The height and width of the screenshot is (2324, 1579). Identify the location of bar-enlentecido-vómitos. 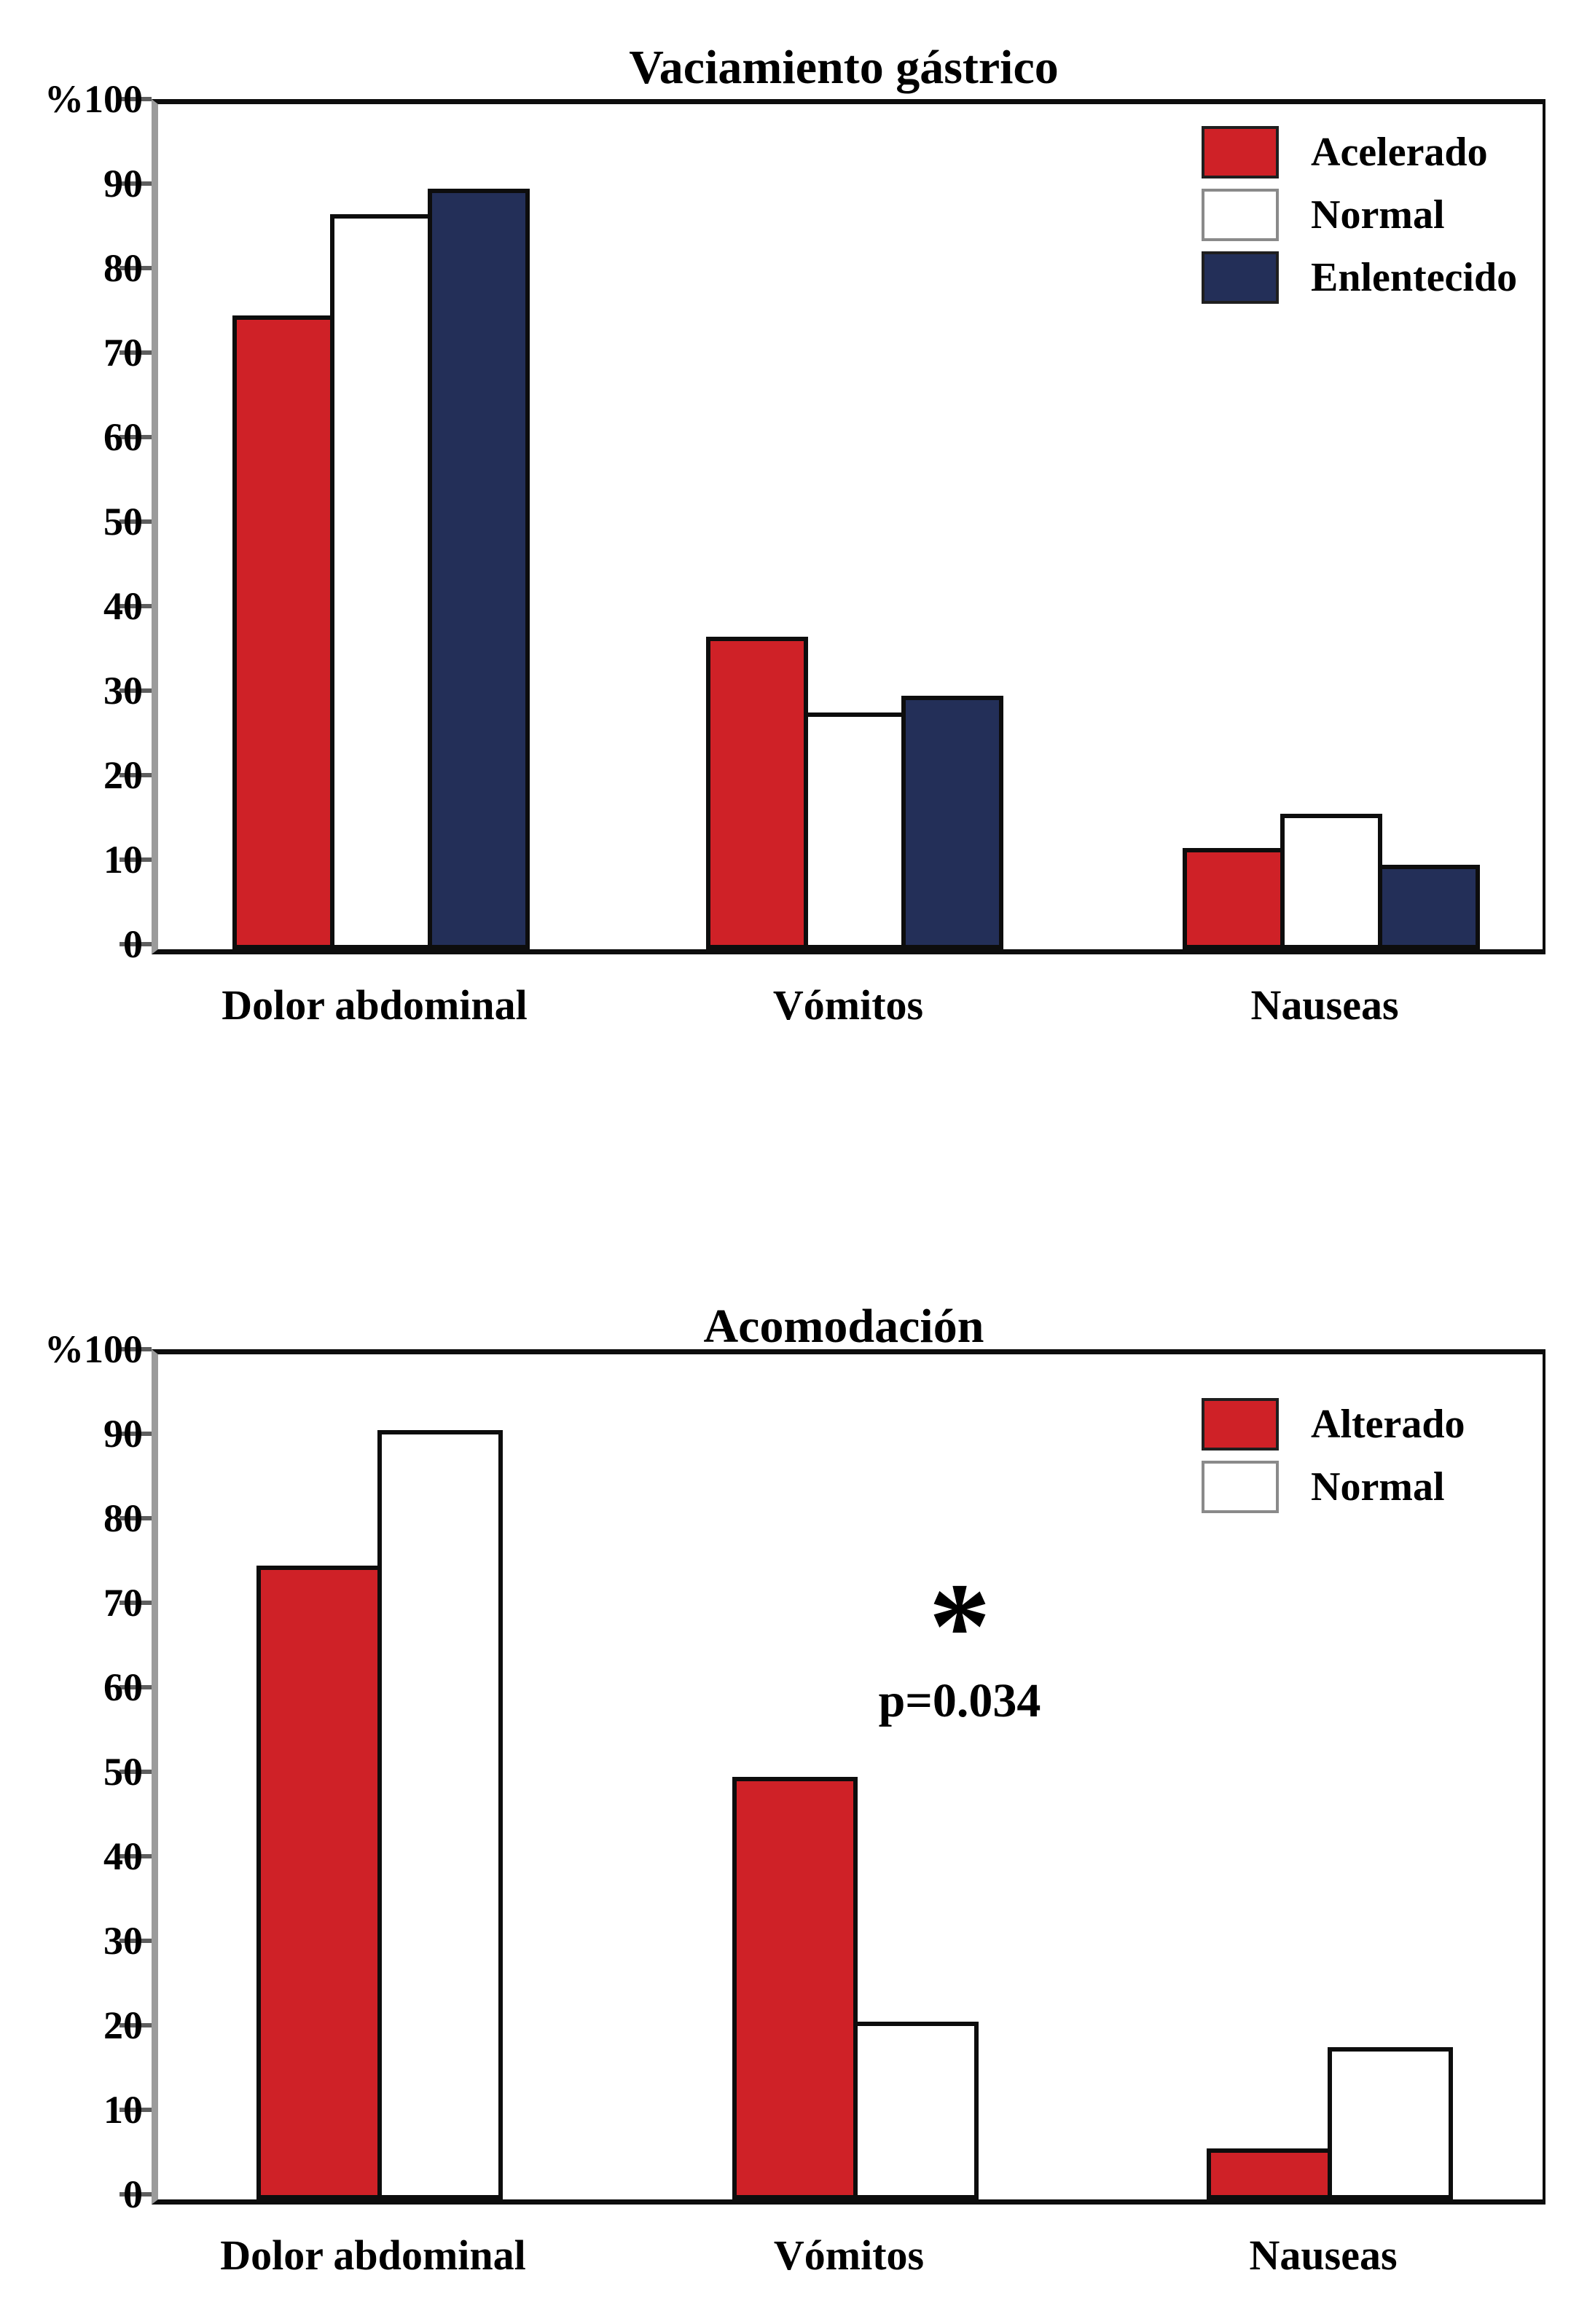
(952, 822).